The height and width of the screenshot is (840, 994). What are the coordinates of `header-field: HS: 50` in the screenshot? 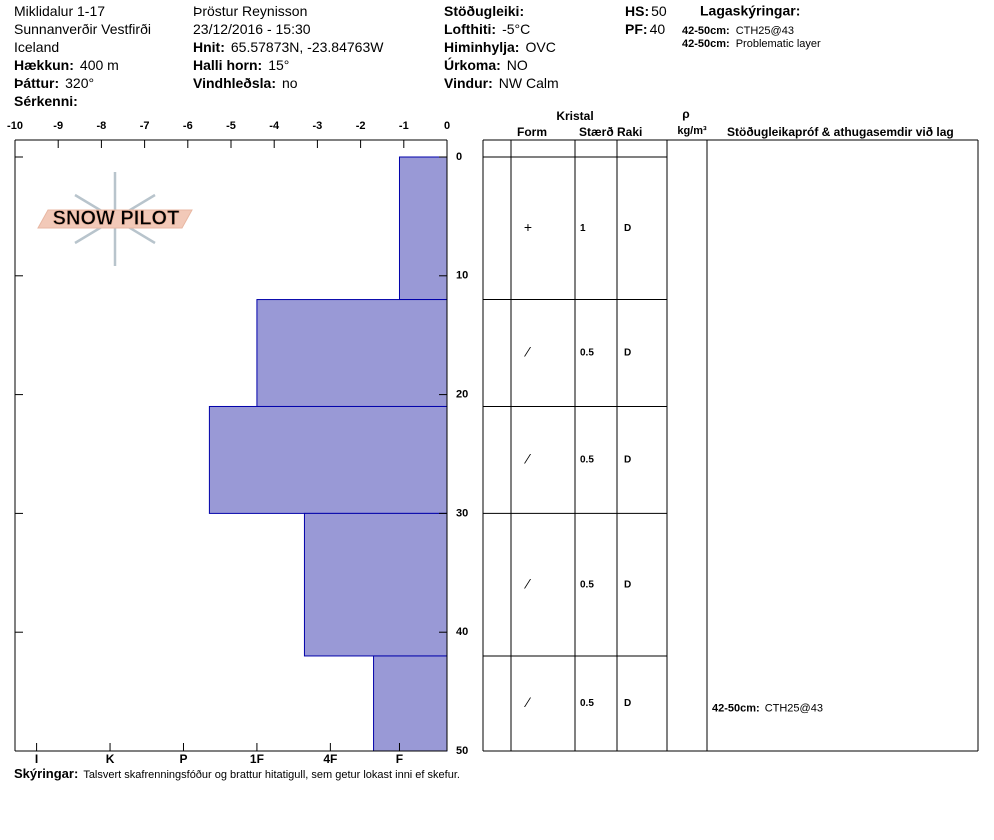 It's located at (646, 11).